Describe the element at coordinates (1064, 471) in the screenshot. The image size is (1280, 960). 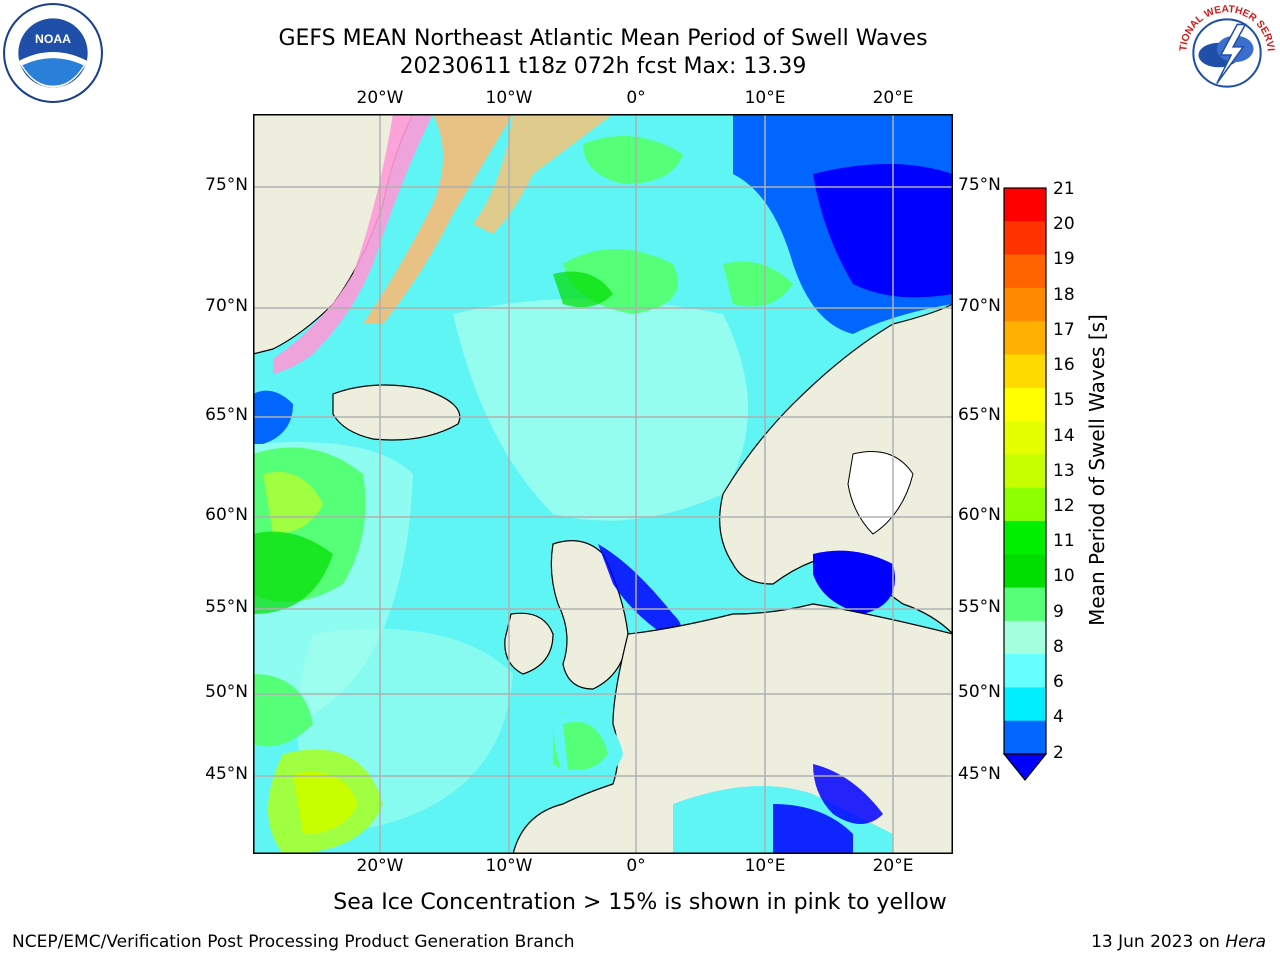
I see `colorbar-tick: 13` at that location.